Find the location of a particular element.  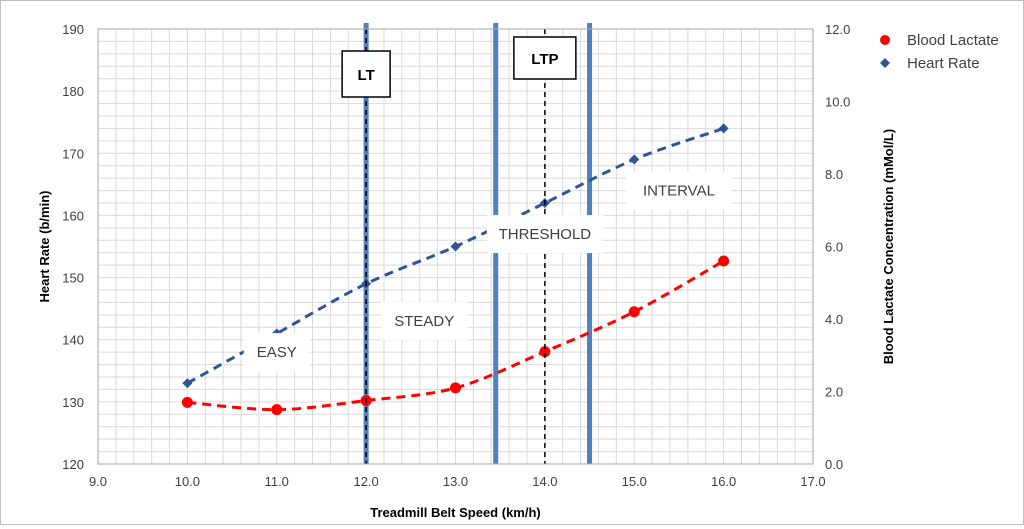

x-tick-label: 16.0 is located at coordinates (723, 481).